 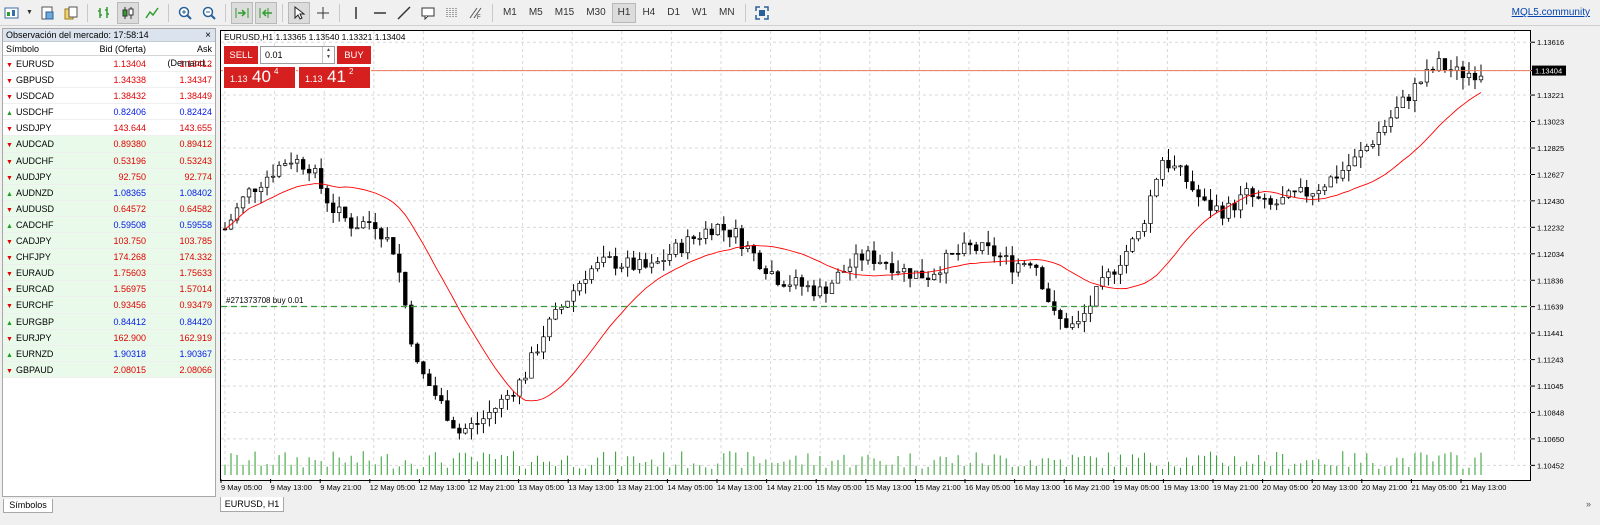 I want to click on vertical-line-icon, so click(x=356, y=13).